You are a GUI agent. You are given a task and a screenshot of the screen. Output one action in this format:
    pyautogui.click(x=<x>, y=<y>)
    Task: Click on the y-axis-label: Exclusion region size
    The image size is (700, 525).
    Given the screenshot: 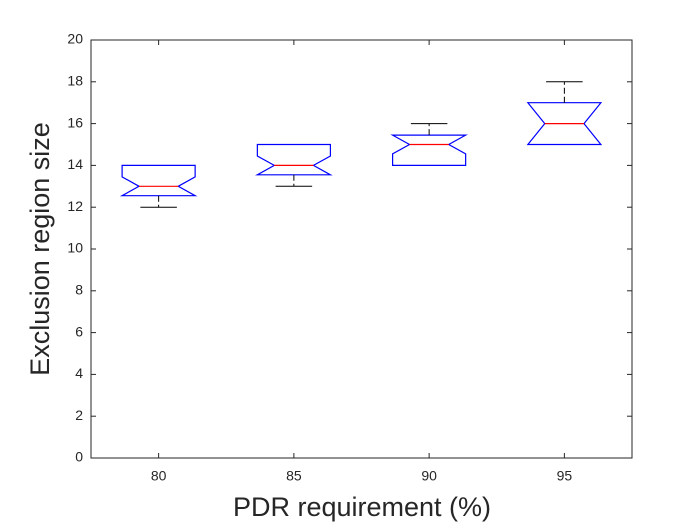 What is the action you would take?
    pyautogui.click(x=40, y=249)
    